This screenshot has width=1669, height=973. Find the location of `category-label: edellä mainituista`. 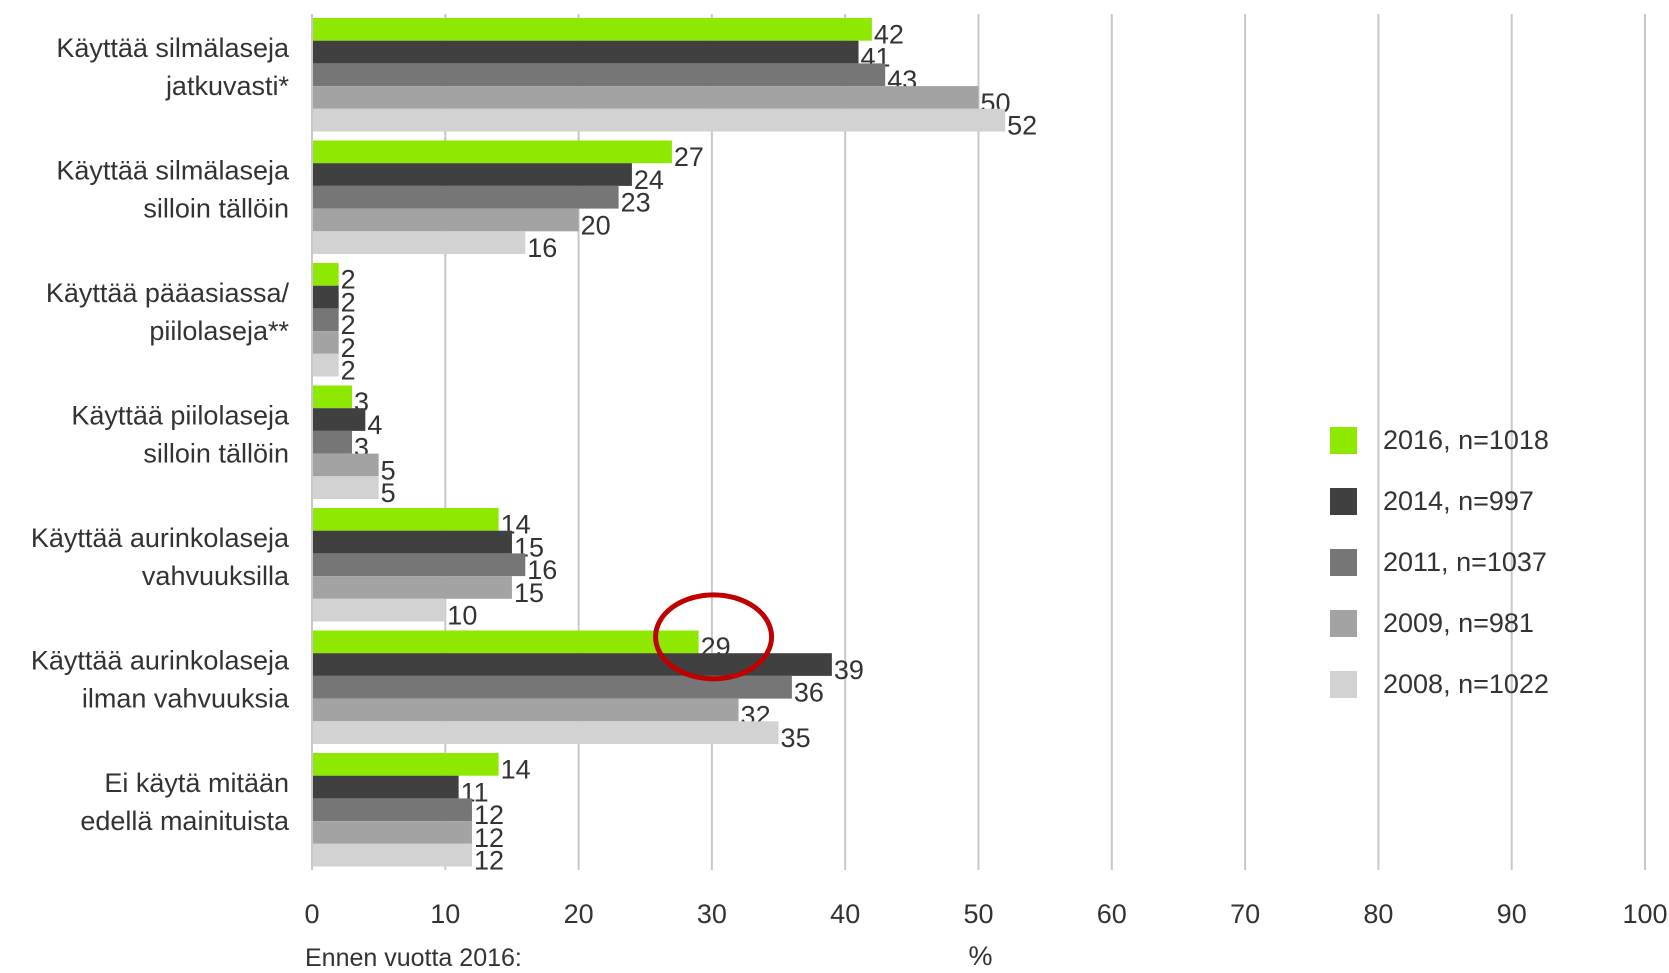

category-label: edellä mainituista is located at coordinates (185, 821).